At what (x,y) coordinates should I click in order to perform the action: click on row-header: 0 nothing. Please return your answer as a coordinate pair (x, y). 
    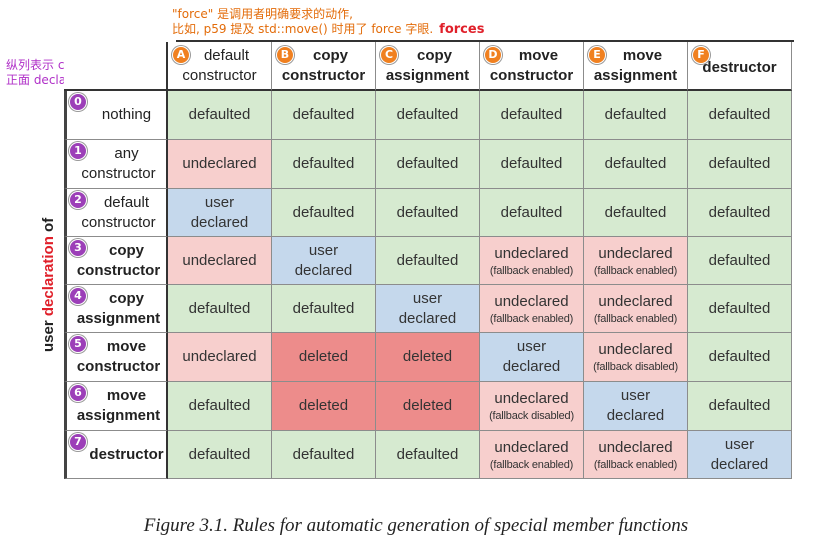
    Looking at the image, I should click on (116, 115).